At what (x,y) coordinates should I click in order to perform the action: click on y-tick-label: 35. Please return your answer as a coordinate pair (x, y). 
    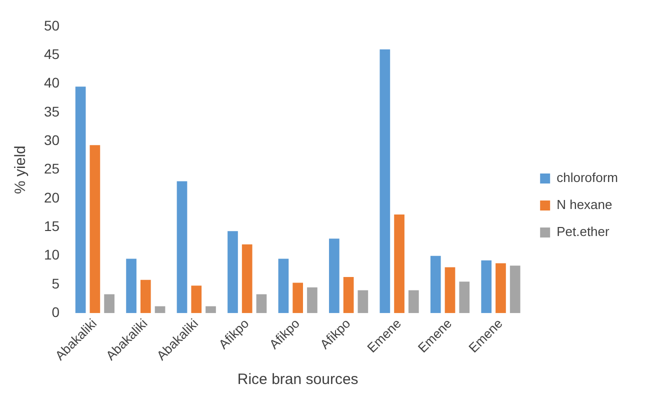
    Looking at the image, I should click on (52, 111).